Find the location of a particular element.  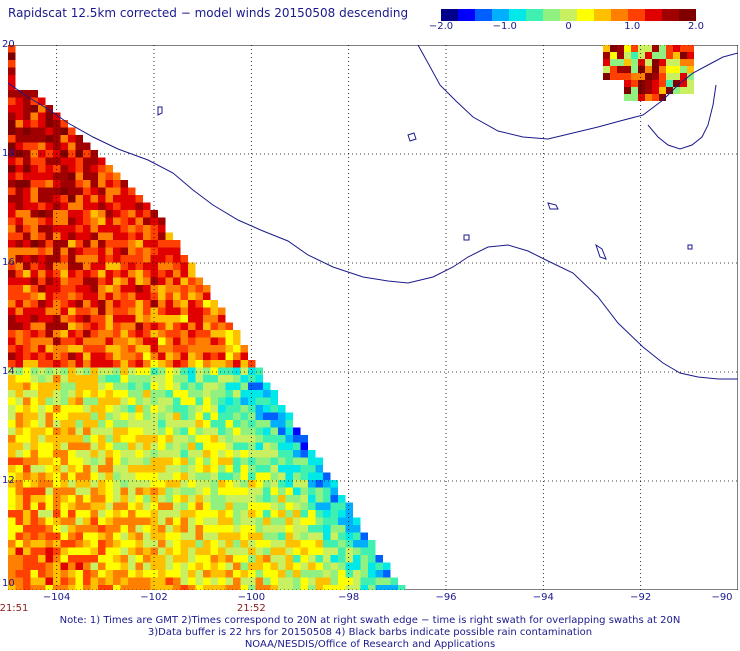

longitude-label: −90 is located at coordinates (722, 597).